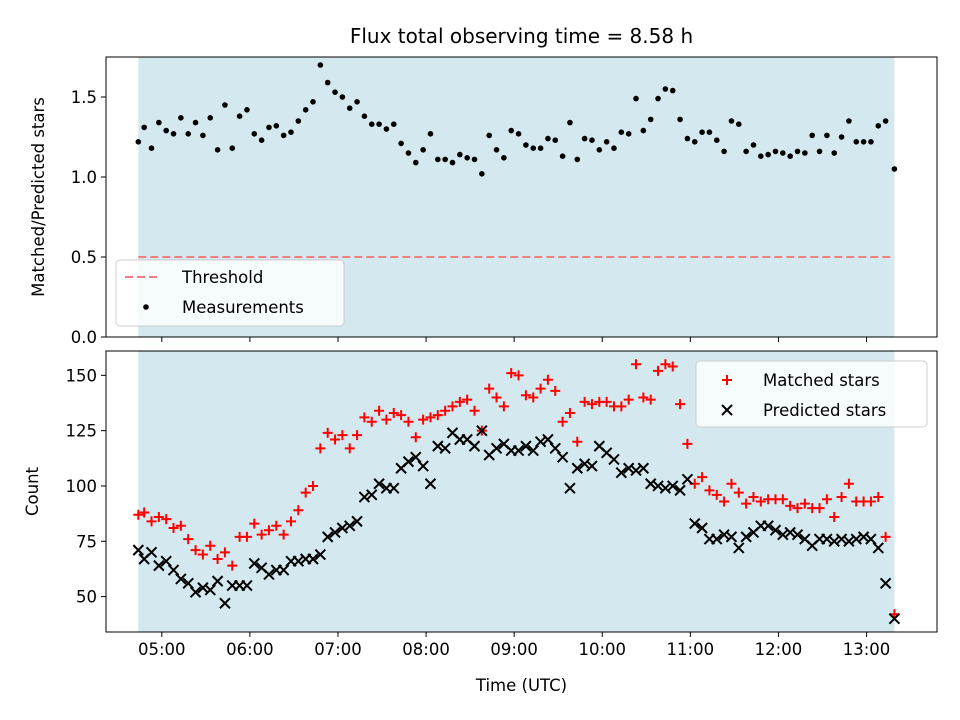 Image resolution: width=960 pixels, height=720 pixels. I want to click on predicted-stars-legend-label: Predicted stars, so click(824, 410).